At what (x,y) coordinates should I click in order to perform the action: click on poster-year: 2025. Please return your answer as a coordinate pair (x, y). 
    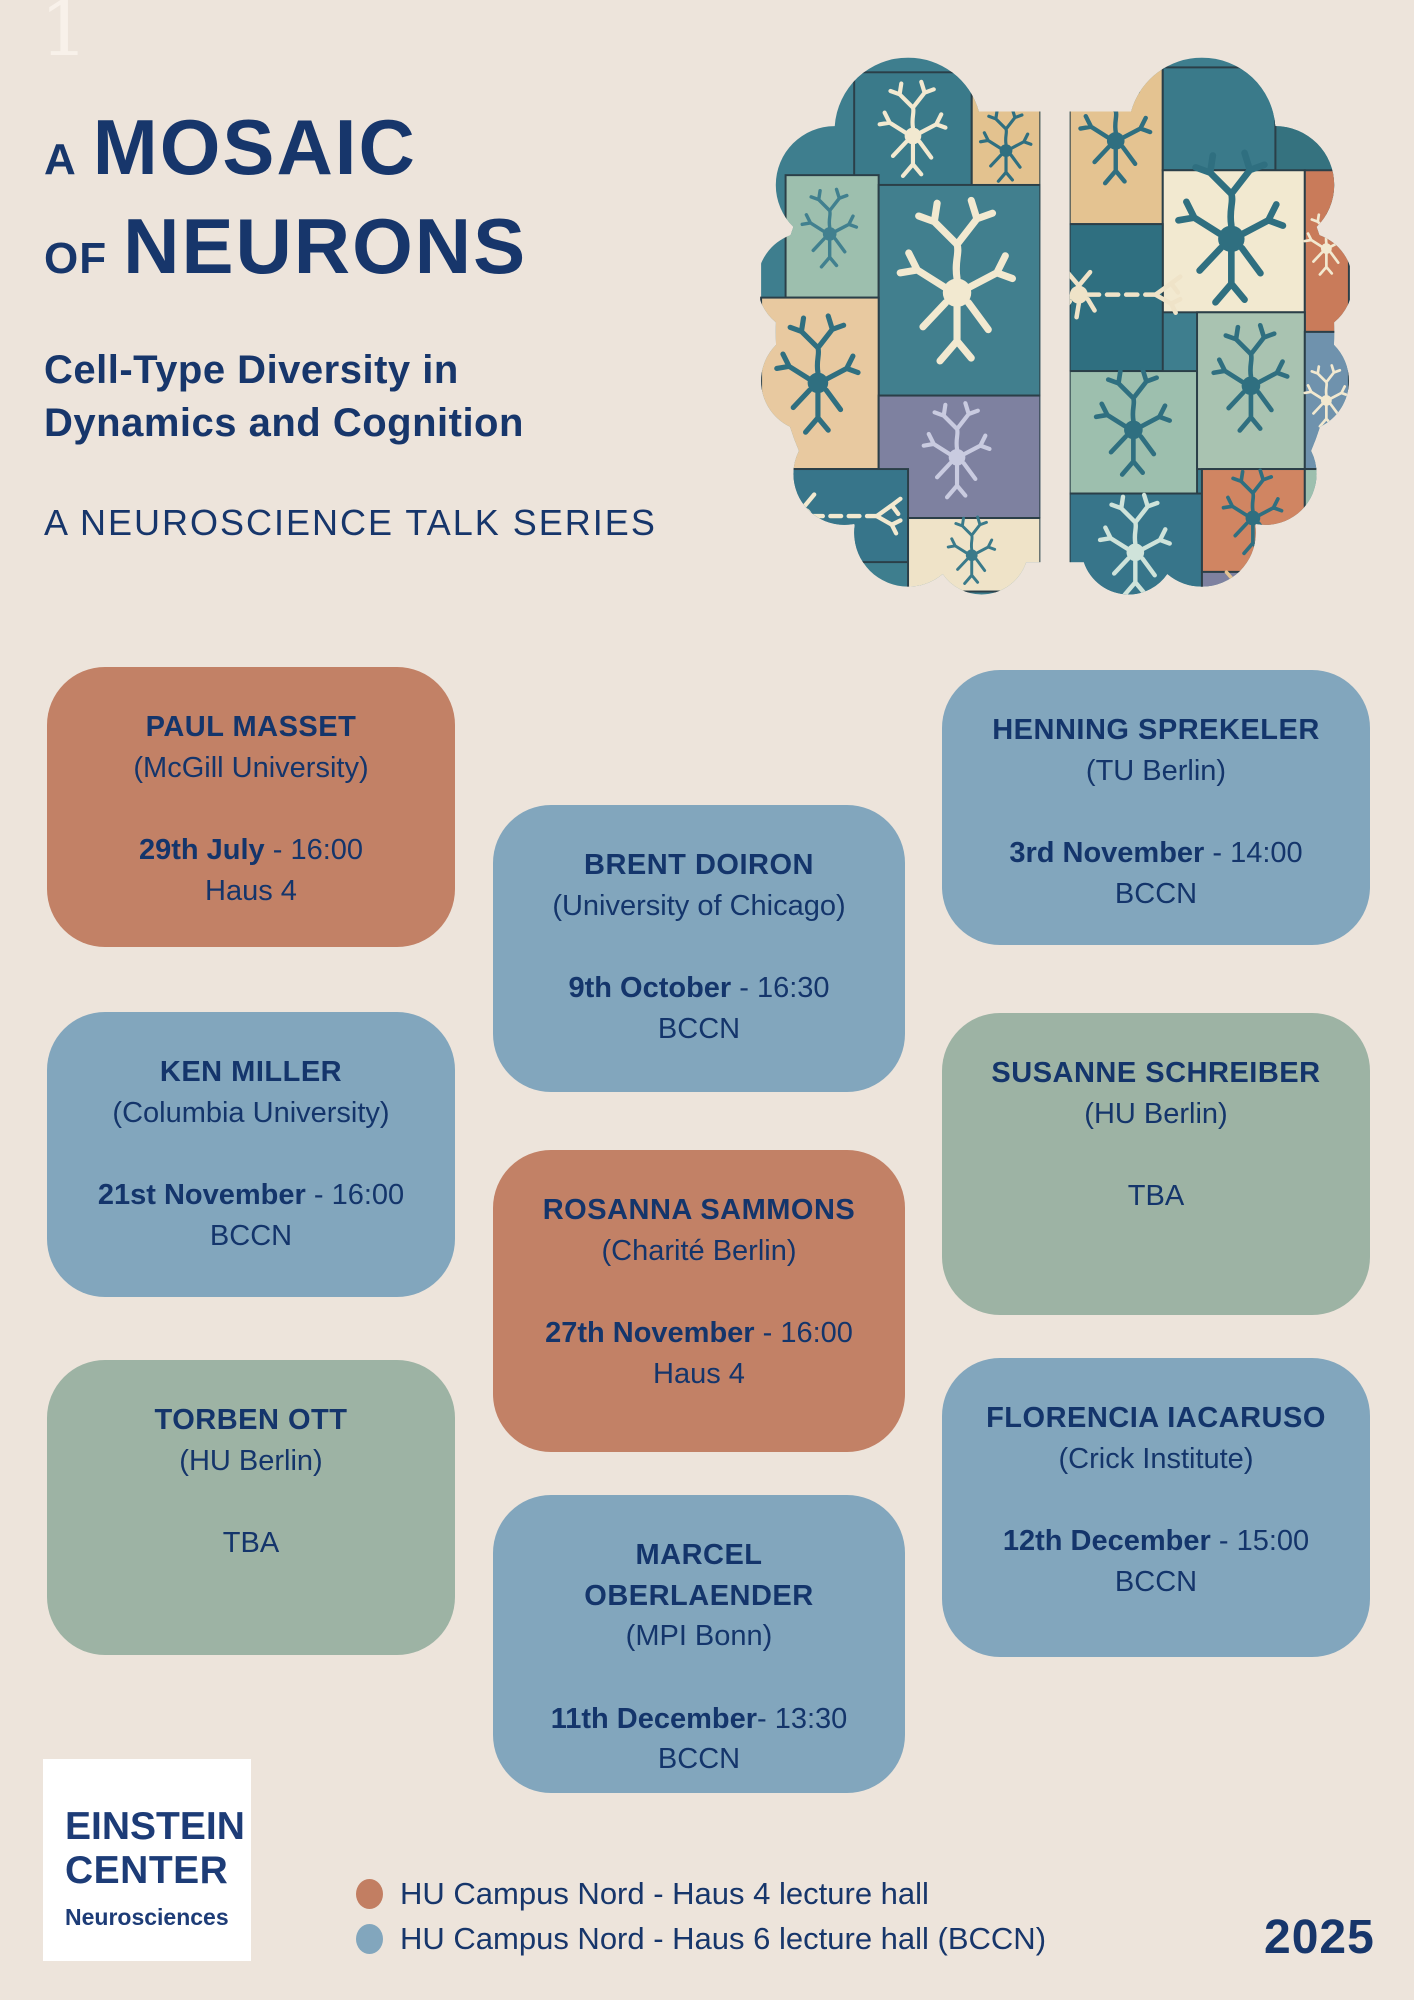
    Looking at the image, I should click on (1319, 1937).